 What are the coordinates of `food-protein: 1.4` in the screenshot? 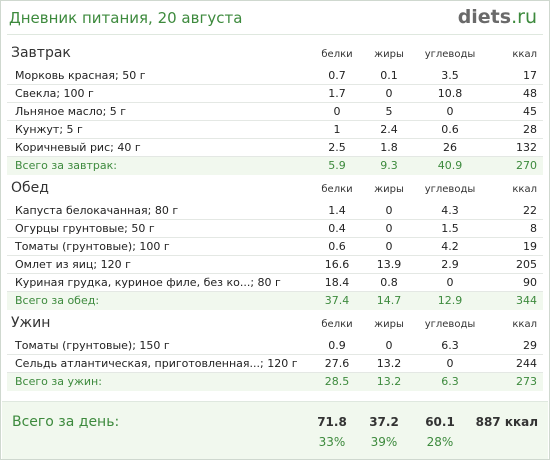 It's located at (337, 210).